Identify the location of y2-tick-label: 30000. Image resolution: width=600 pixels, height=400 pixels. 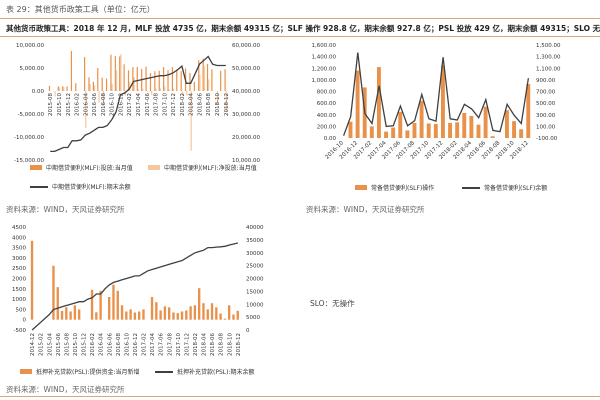
(255, 254).